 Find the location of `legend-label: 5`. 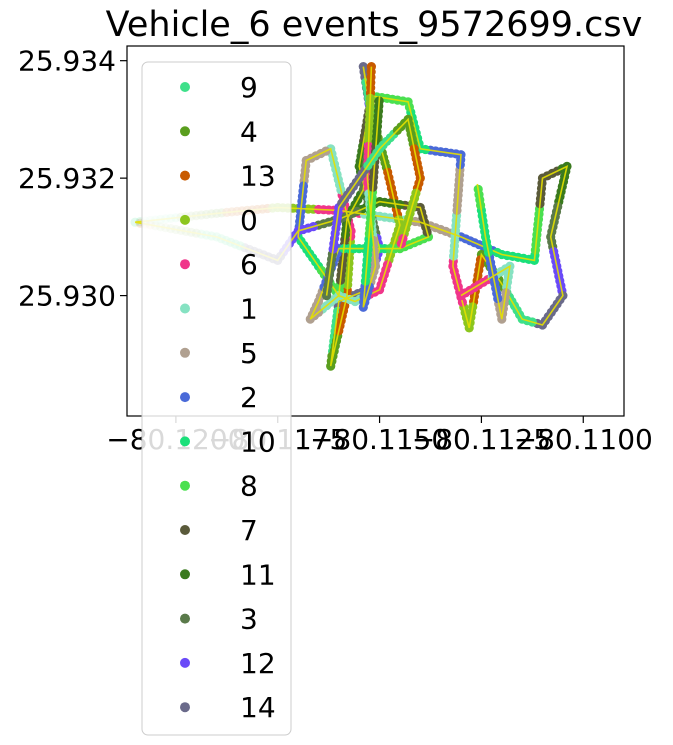

legend-label: 5 is located at coordinates (249, 353).